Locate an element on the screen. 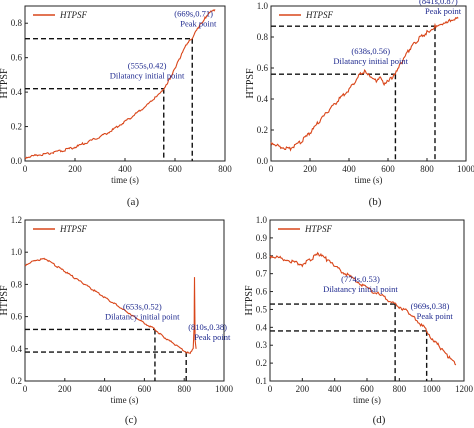 This screenshot has height=428, width=474. y-tick-label: 0.9 is located at coordinates (262, 238).